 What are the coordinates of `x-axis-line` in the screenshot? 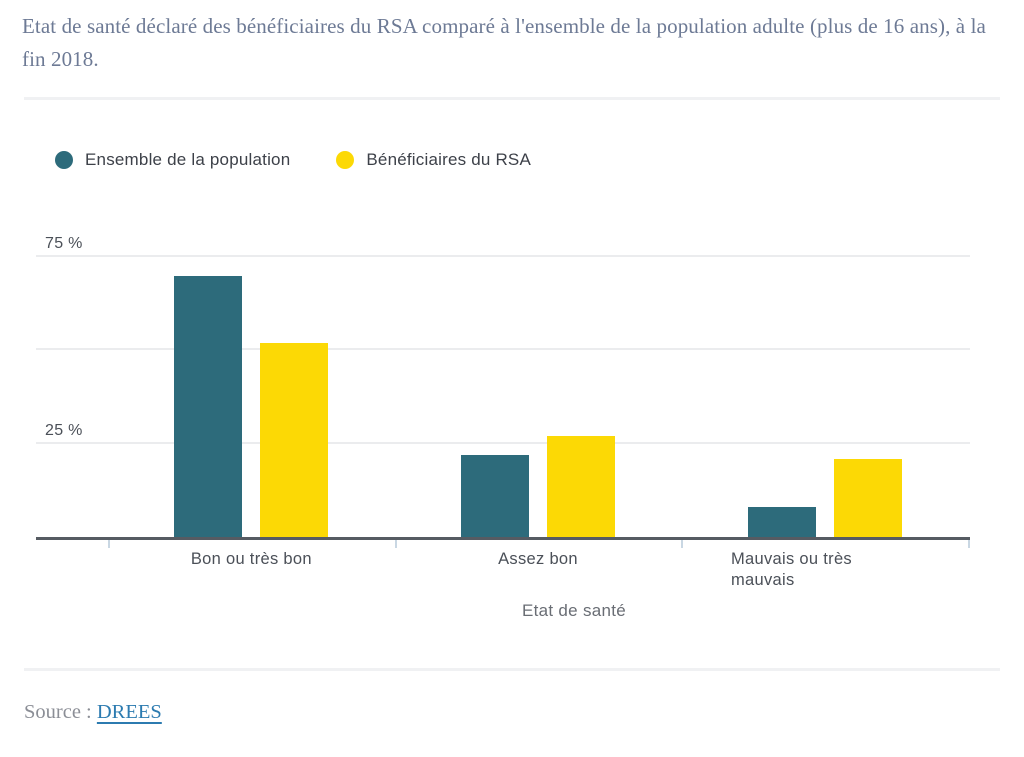 It's located at (503, 538).